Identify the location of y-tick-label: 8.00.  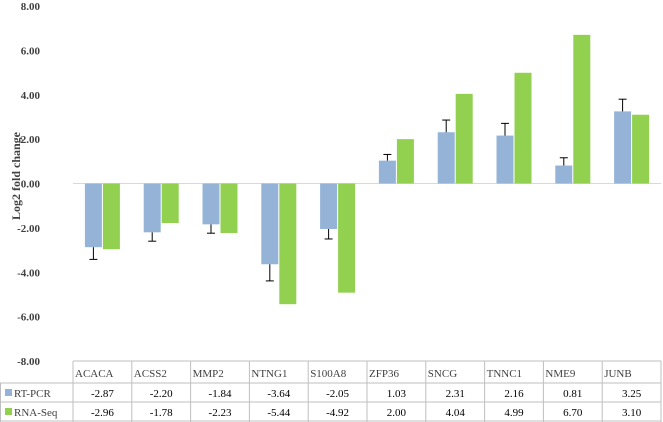
(31, 7).